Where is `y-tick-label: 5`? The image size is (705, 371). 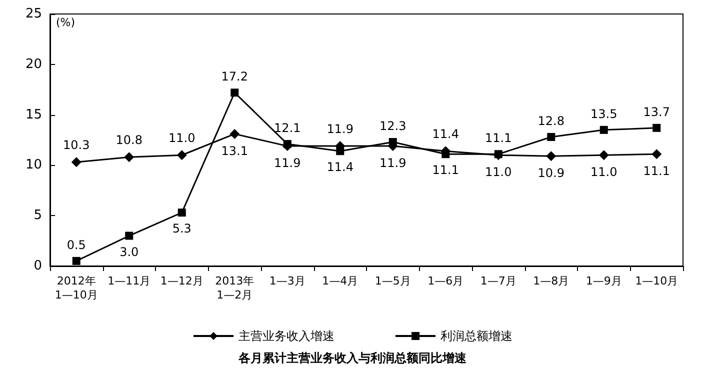
y-tick-label: 5 is located at coordinates (38, 216).